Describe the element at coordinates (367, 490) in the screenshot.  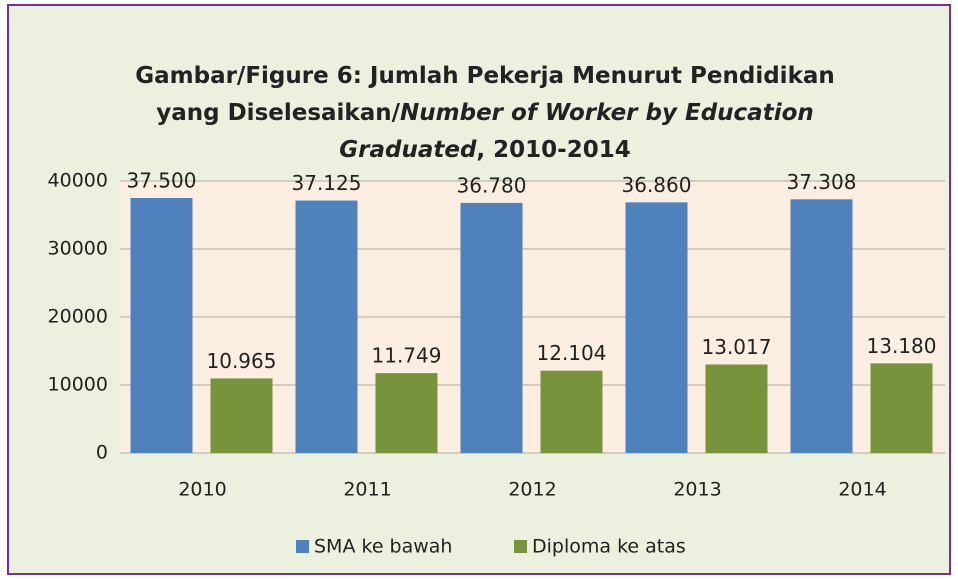
I see `x-tick-label: 2011` at that location.